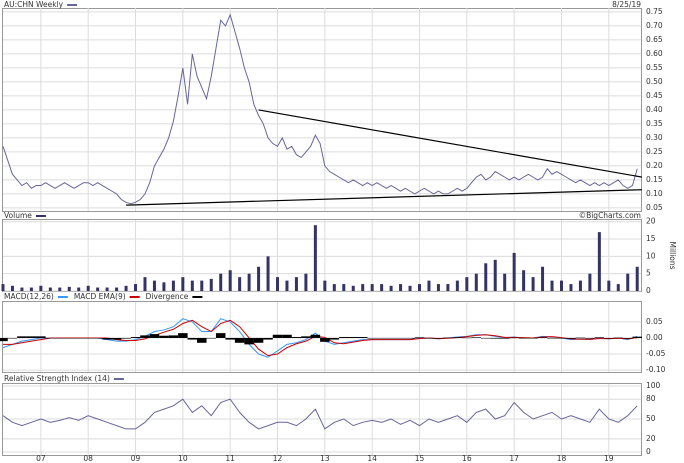 The height and width of the screenshot is (463, 684). What do you see at coordinates (100, 296) in the screenshot?
I see `legend-label: MACD EMA(9)` at bounding box center [100, 296].